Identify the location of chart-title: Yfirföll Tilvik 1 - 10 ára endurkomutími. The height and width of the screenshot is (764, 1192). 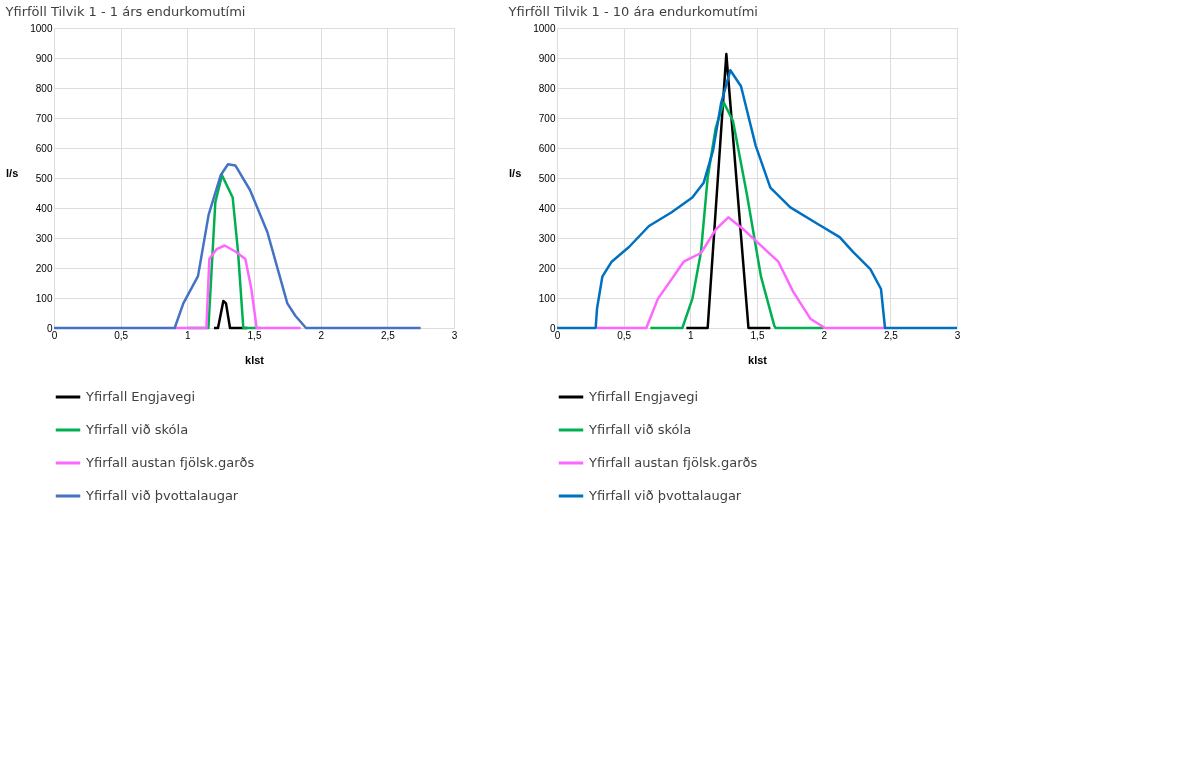
(632, 11).